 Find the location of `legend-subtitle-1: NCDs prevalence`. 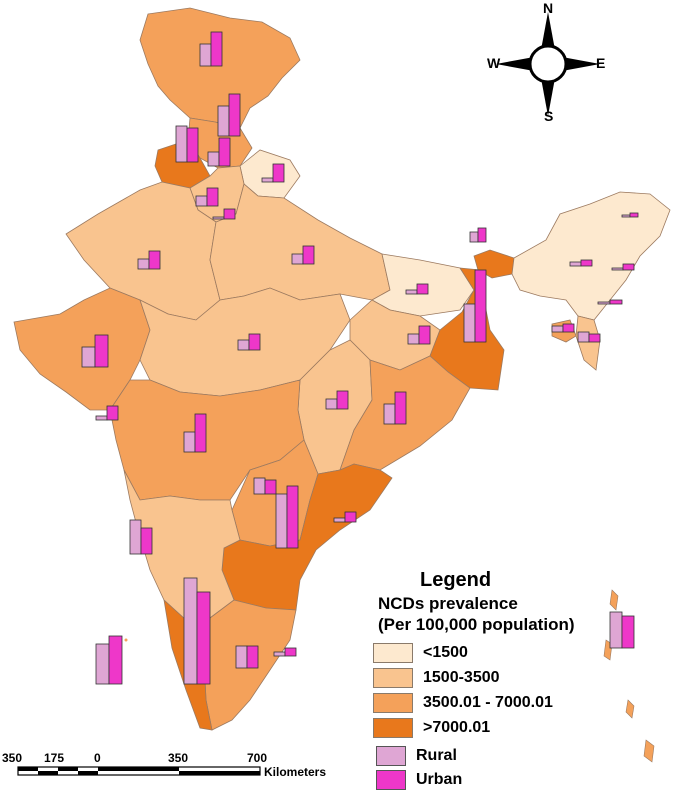

legend-subtitle-1: NCDs prevalence is located at coordinates (448, 603).